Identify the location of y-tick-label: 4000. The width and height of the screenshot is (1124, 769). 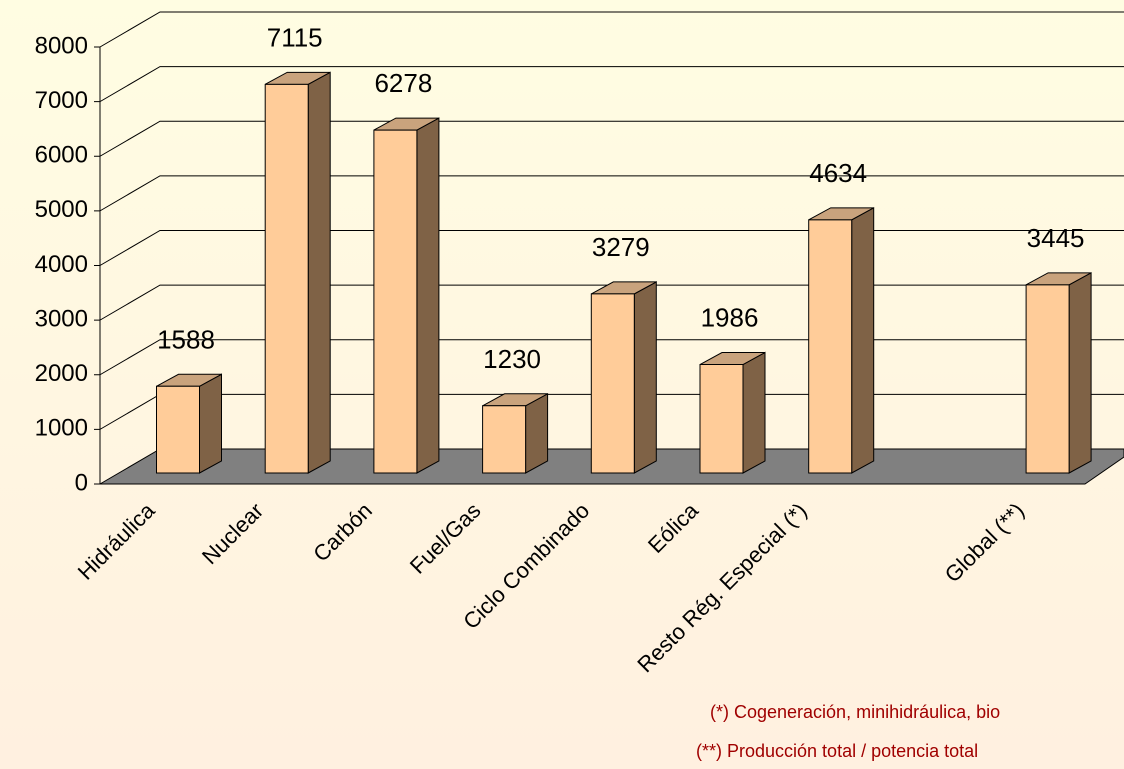
(61, 264).